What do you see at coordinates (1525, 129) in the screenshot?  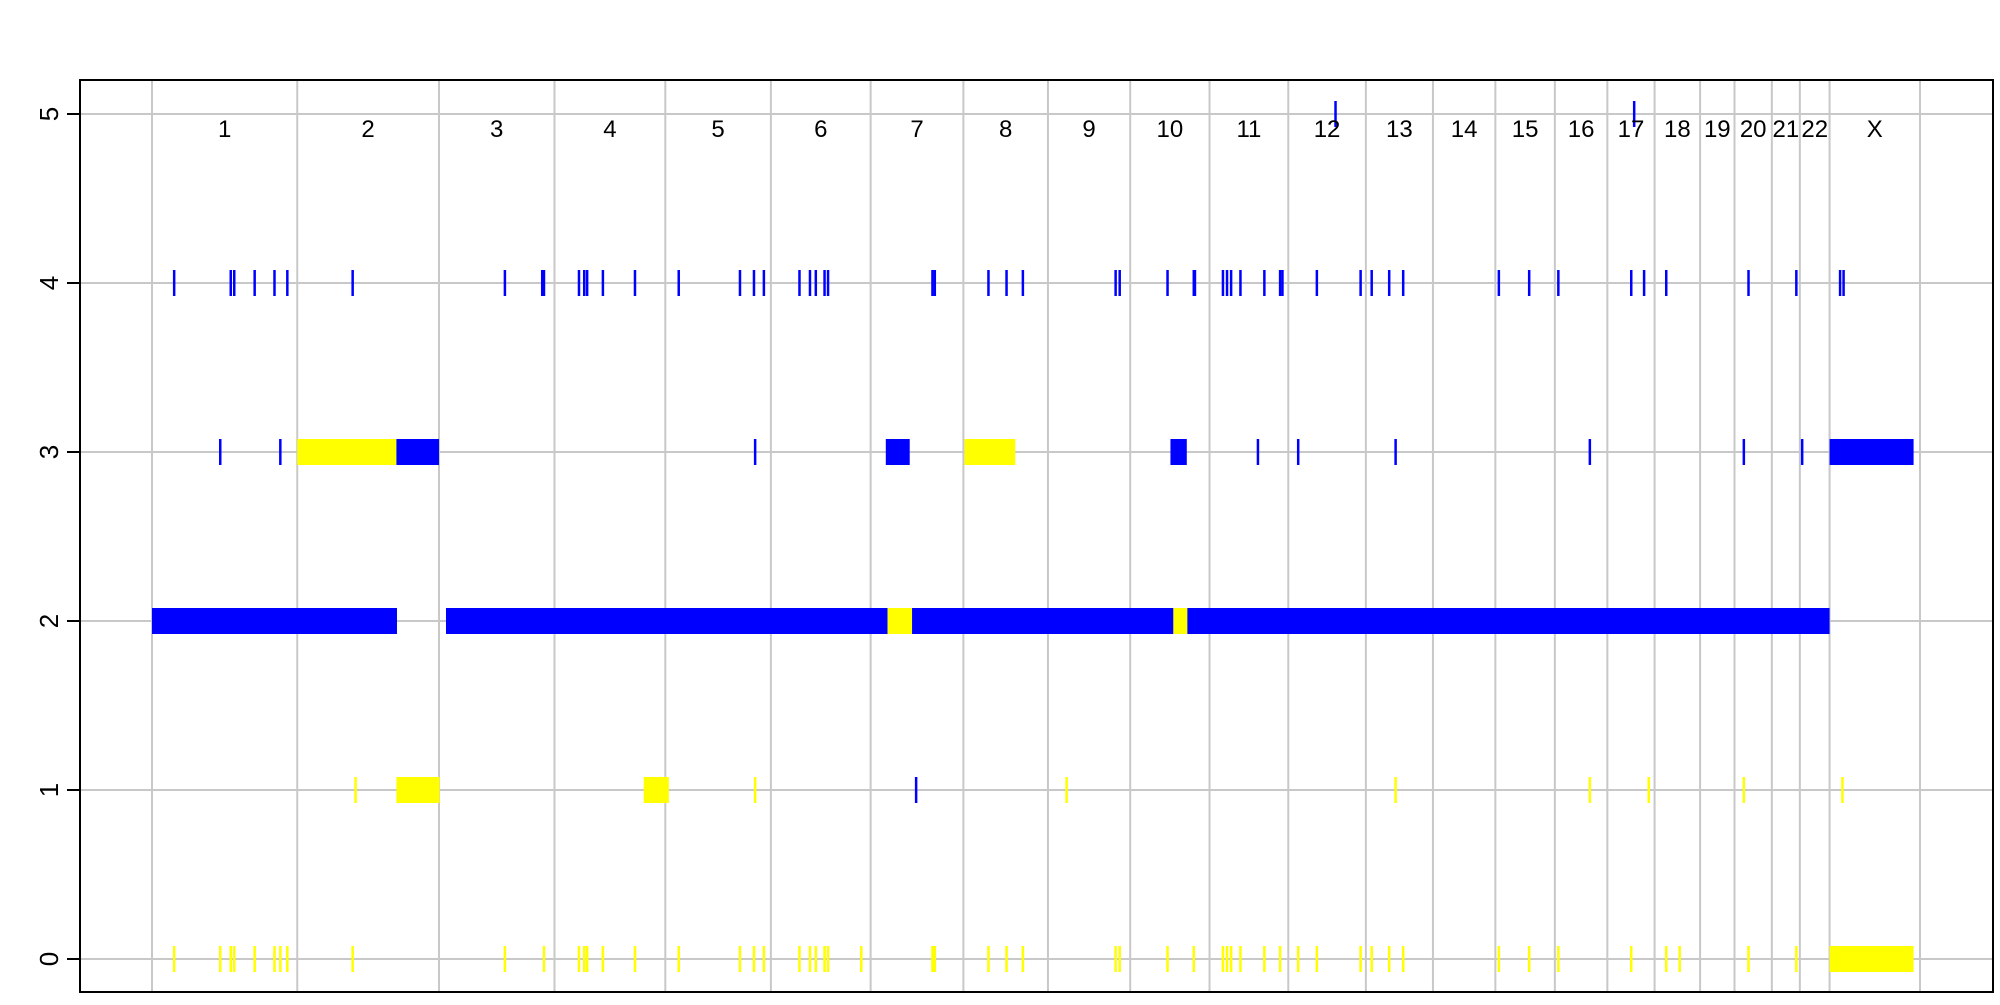 I see `chromosome-label: 15` at bounding box center [1525, 129].